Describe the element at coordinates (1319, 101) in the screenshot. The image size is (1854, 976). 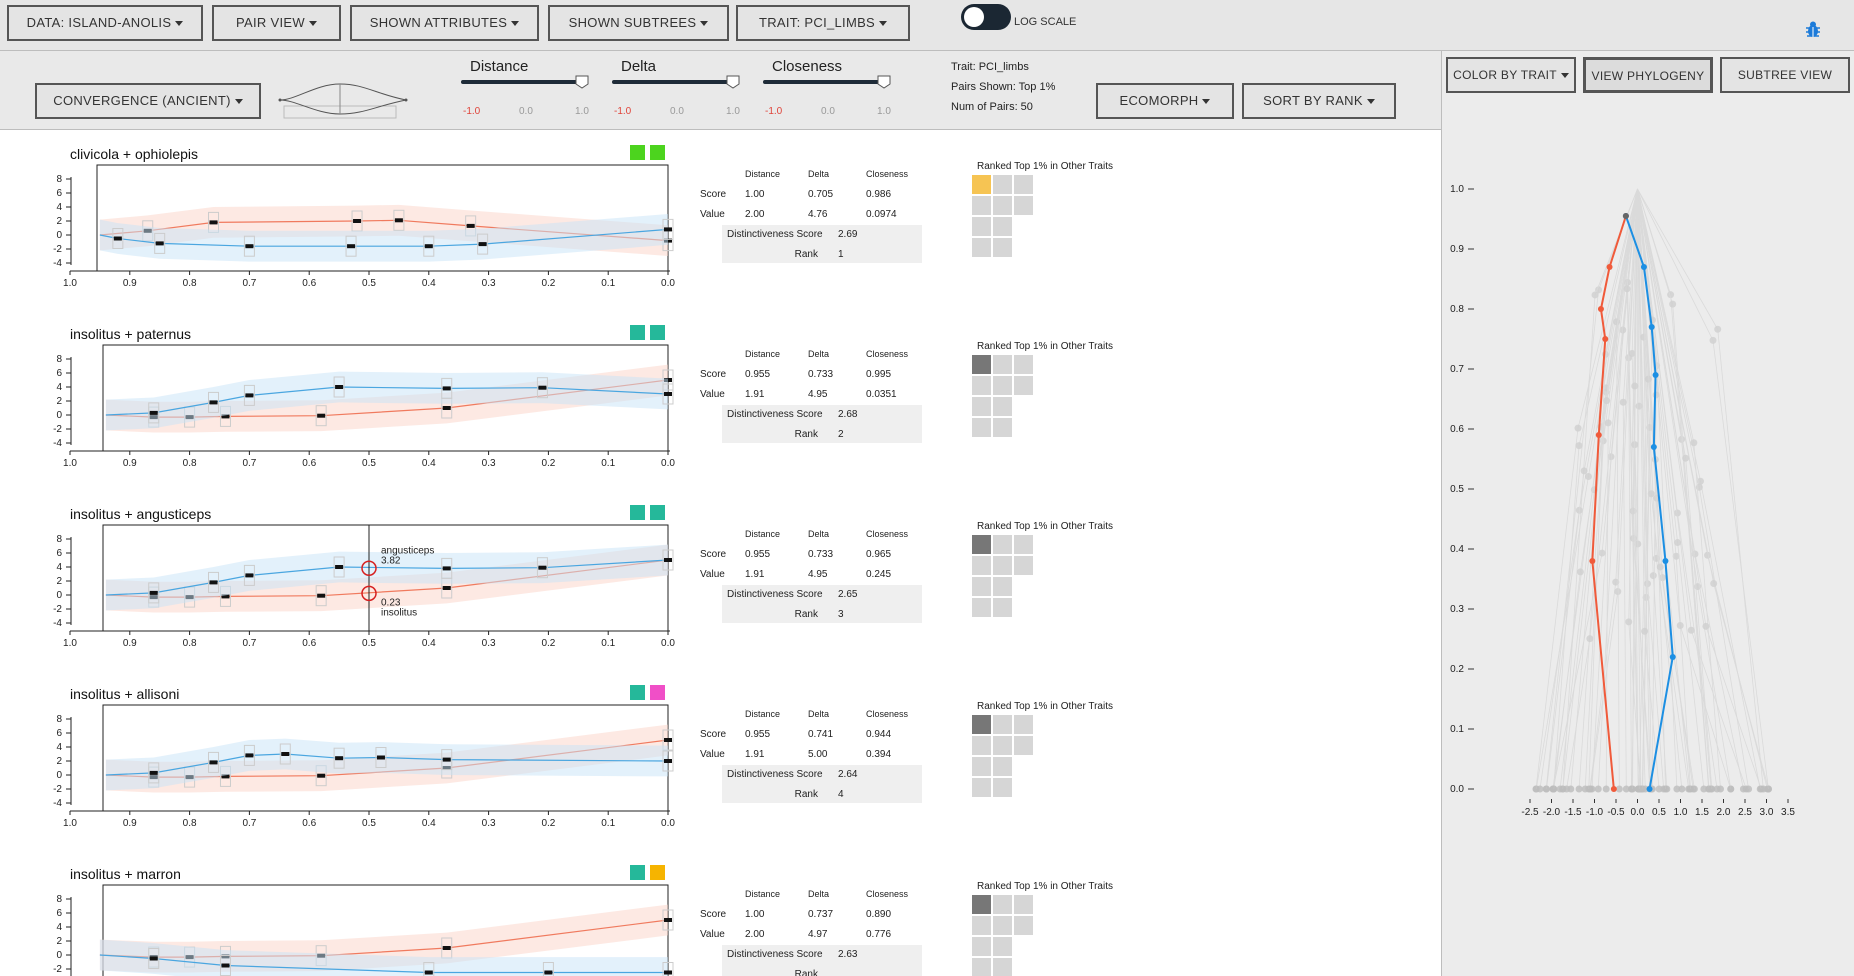
I see `sort-by-rank-button: SORT BY RANK` at that location.